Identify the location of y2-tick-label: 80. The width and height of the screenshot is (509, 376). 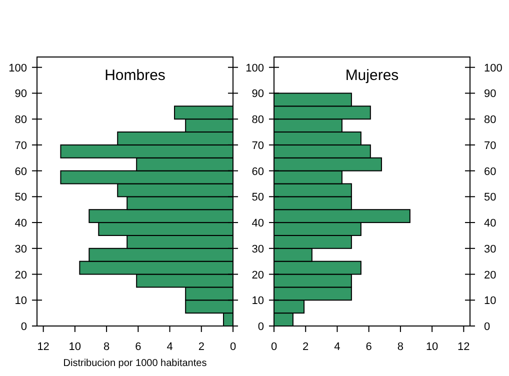
(490, 120).